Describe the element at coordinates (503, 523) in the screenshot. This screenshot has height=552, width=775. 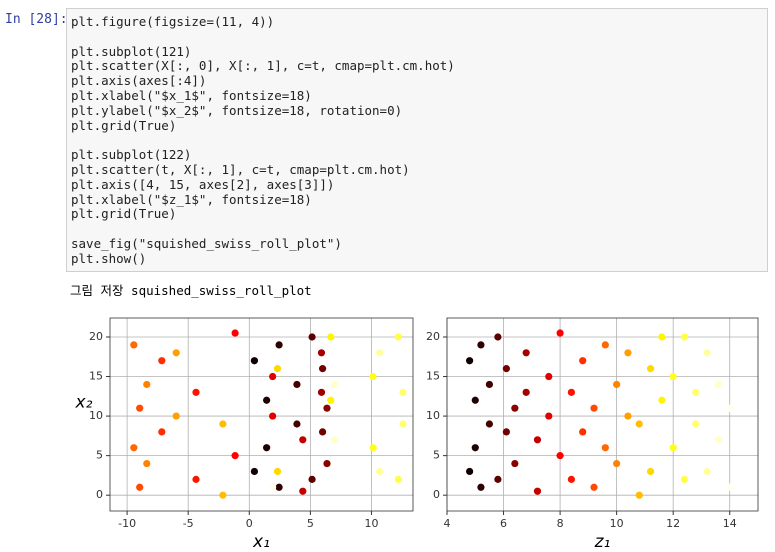
I see `x-tick-label: 6` at that location.